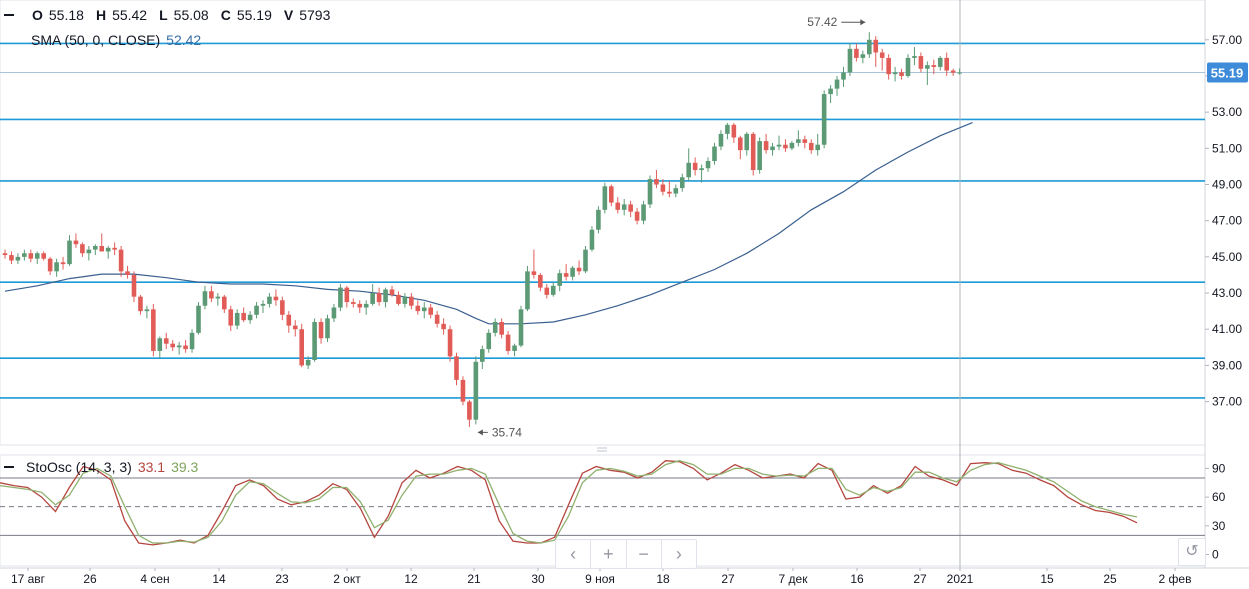  What do you see at coordinates (154, 579) in the screenshot?
I see `time-tick-label: 4 сен` at bounding box center [154, 579].